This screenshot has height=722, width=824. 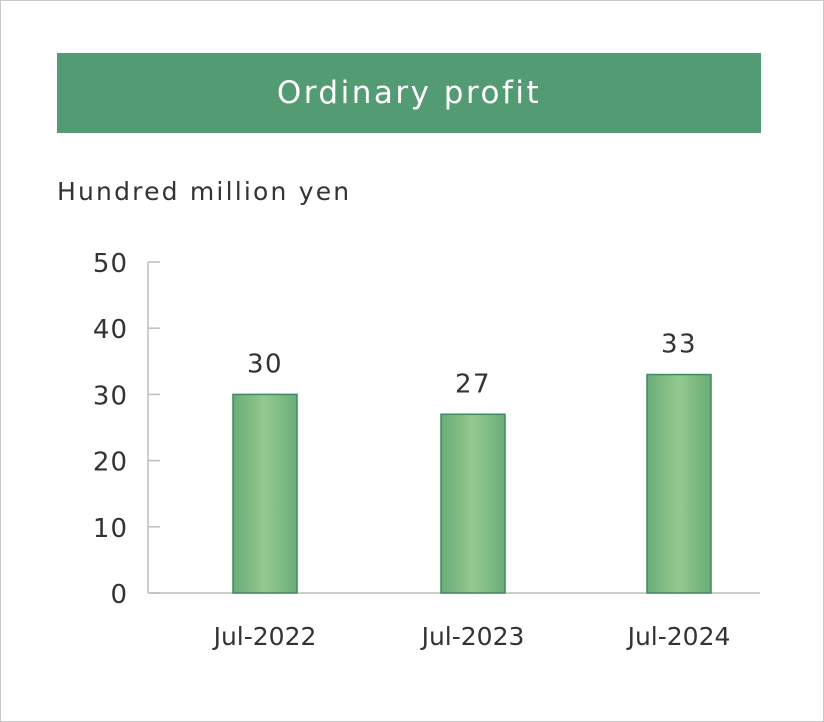 I want to click on x-category-label: Jul-2024, so click(x=678, y=636).